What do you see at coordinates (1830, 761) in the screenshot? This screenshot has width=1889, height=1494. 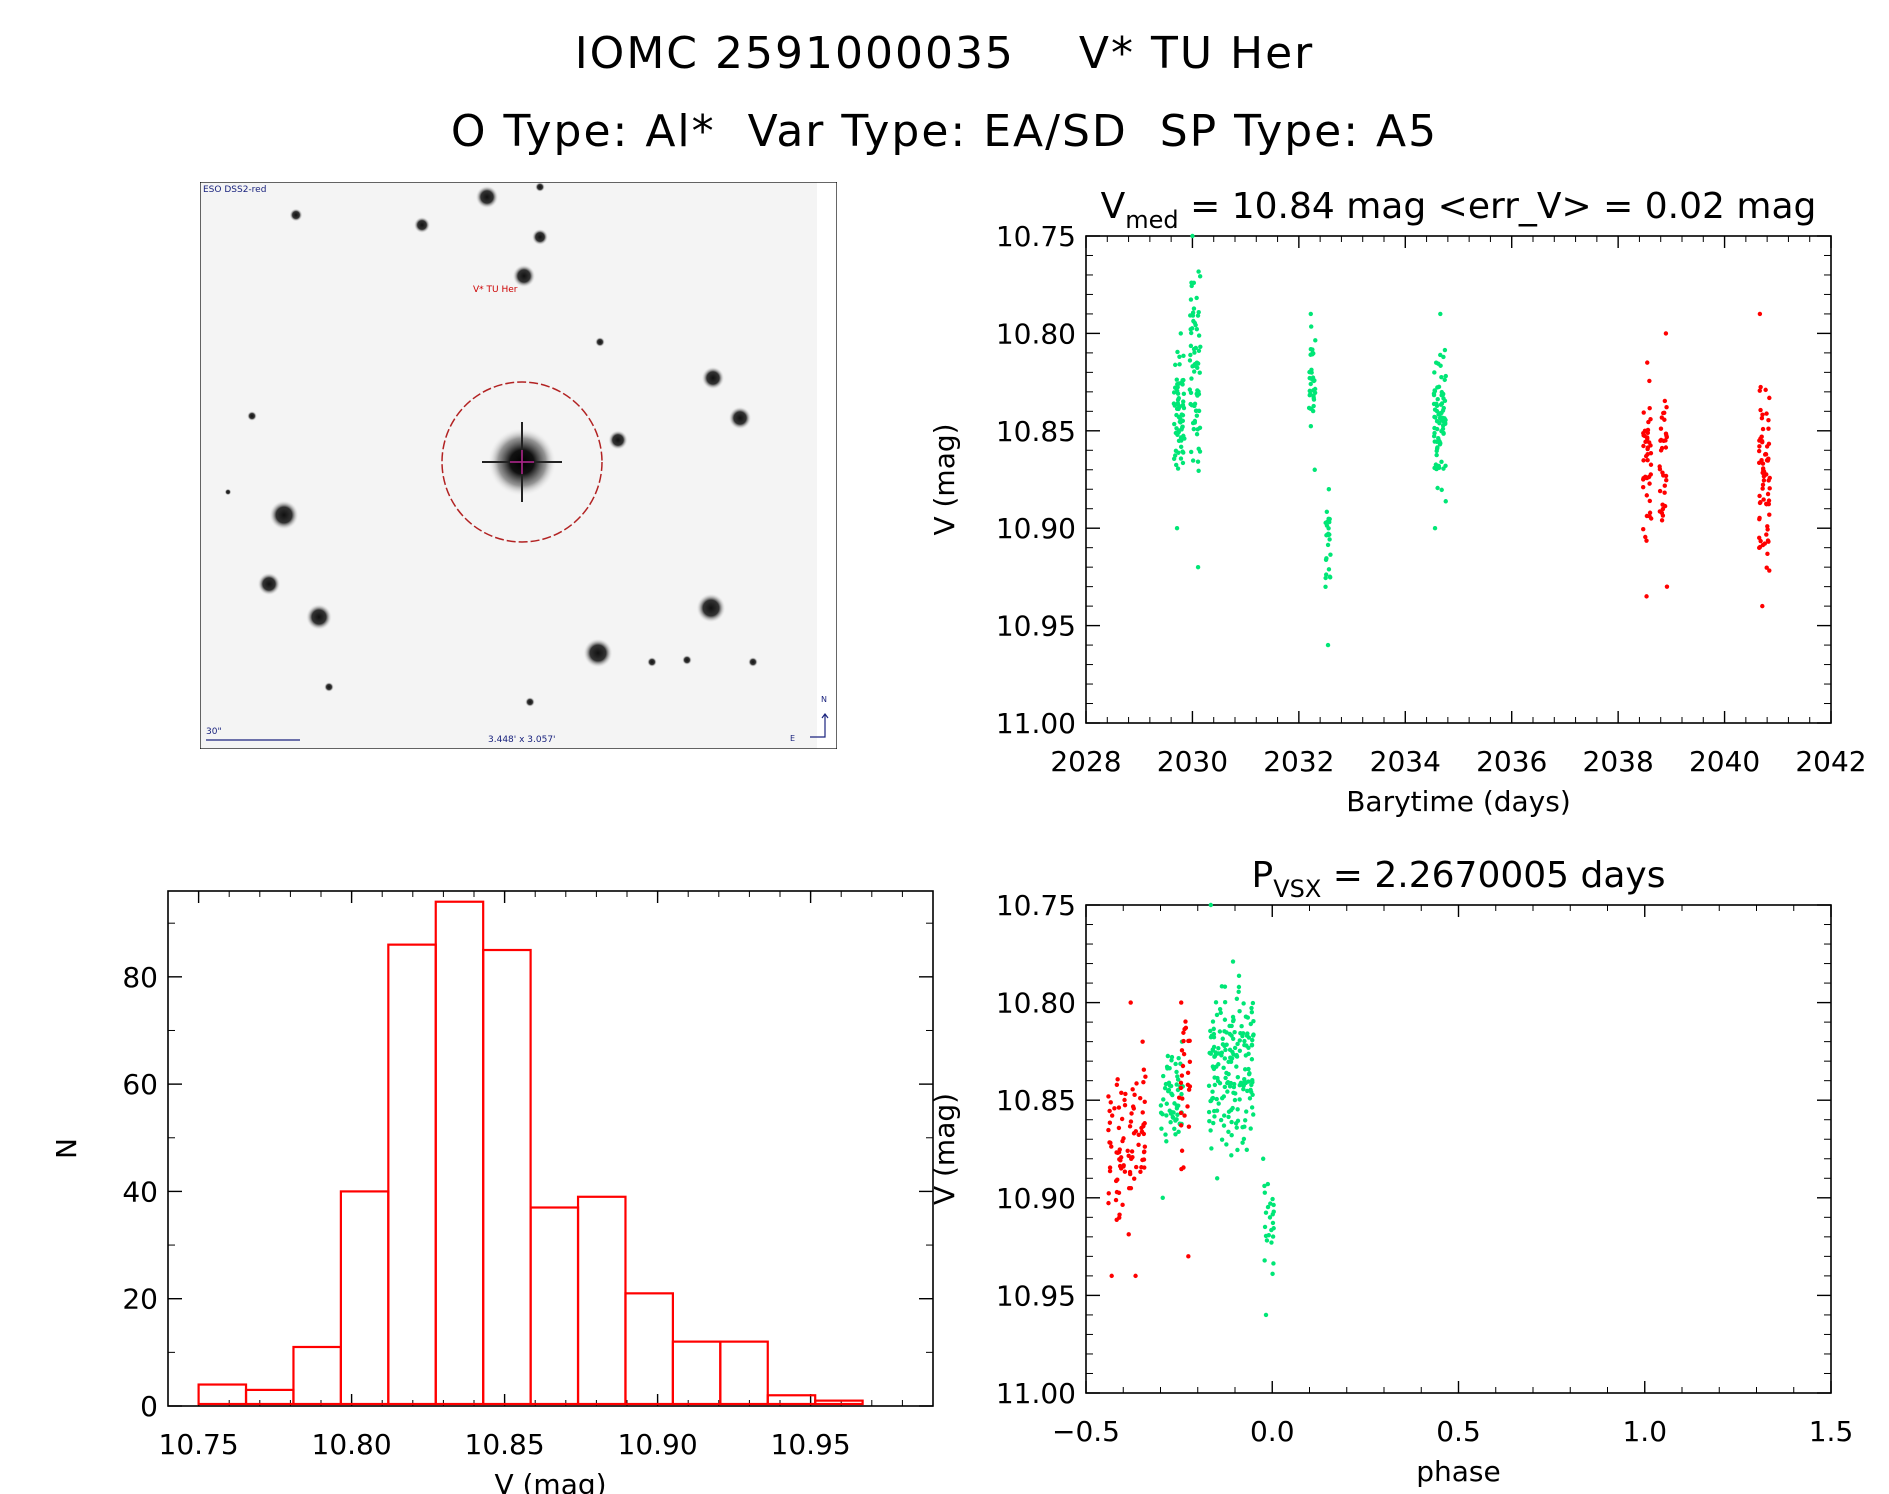 I see `lc-xtick-label: 2042` at bounding box center [1830, 761].